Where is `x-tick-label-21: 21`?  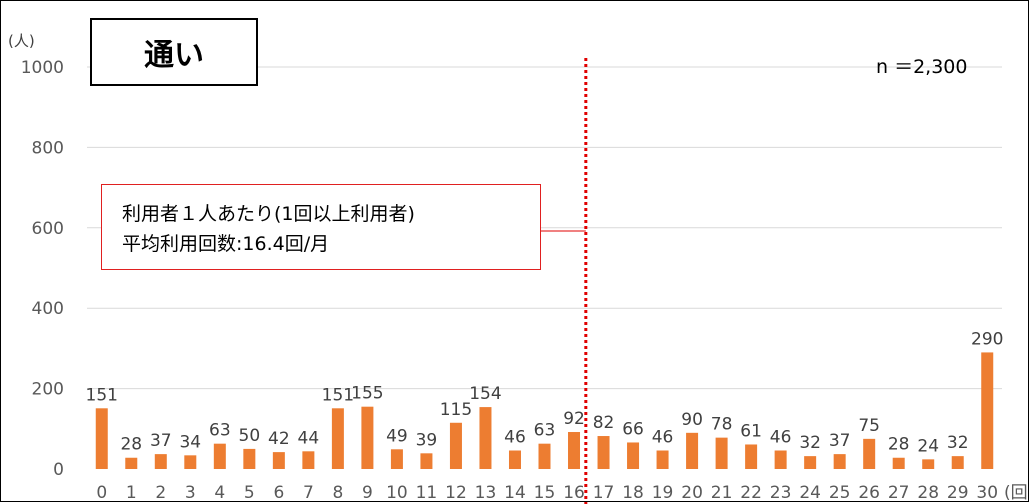 x-tick-label-21: 21 is located at coordinates (722, 493).